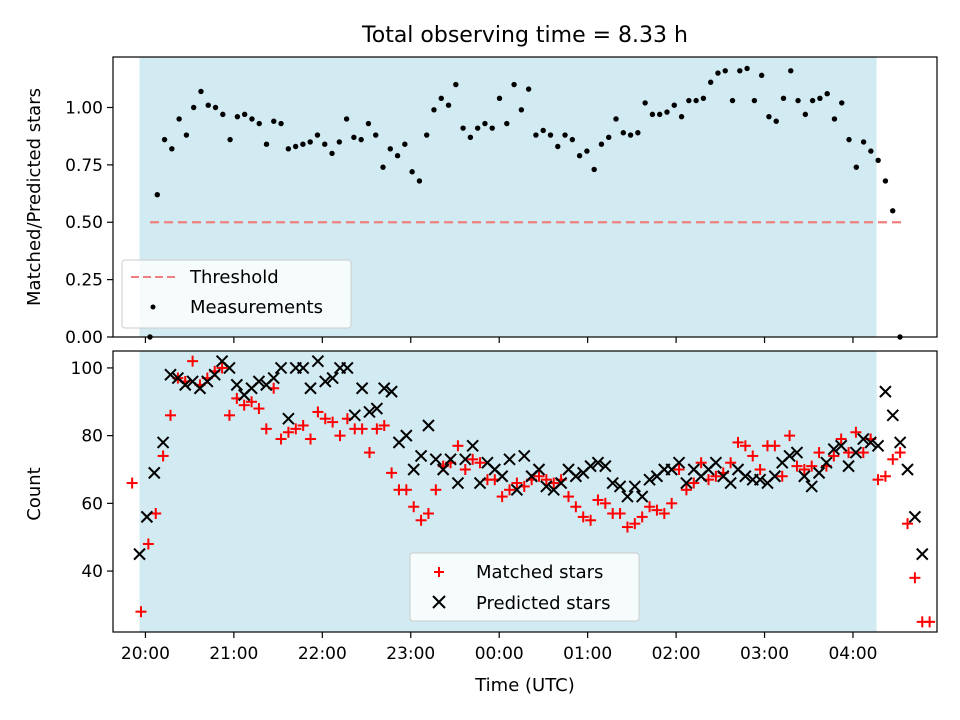  What do you see at coordinates (499, 654) in the screenshot?
I see `x-tick-label: 00:00` at bounding box center [499, 654].